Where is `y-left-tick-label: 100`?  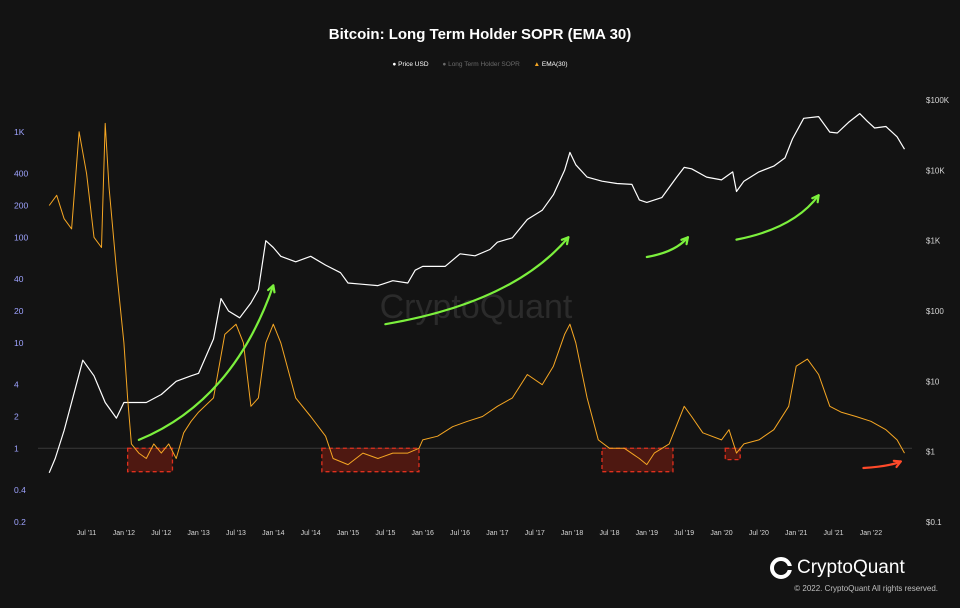
y-left-tick-label: 100 is located at coordinates (21, 237).